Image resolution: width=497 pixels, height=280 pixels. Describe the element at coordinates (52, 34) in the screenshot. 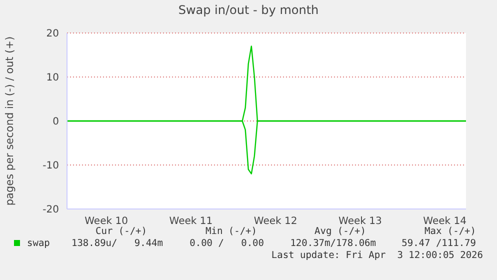

I see `y-tick-label: 20` at that location.